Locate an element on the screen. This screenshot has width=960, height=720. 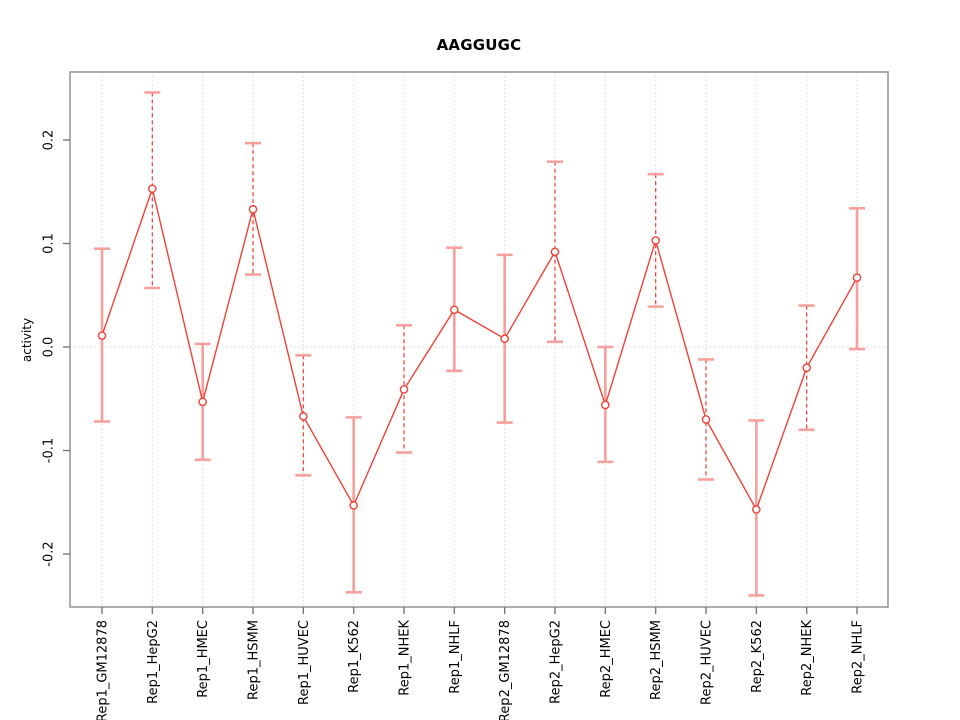
y-tick-label: -0.2 is located at coordinates (49, 553).